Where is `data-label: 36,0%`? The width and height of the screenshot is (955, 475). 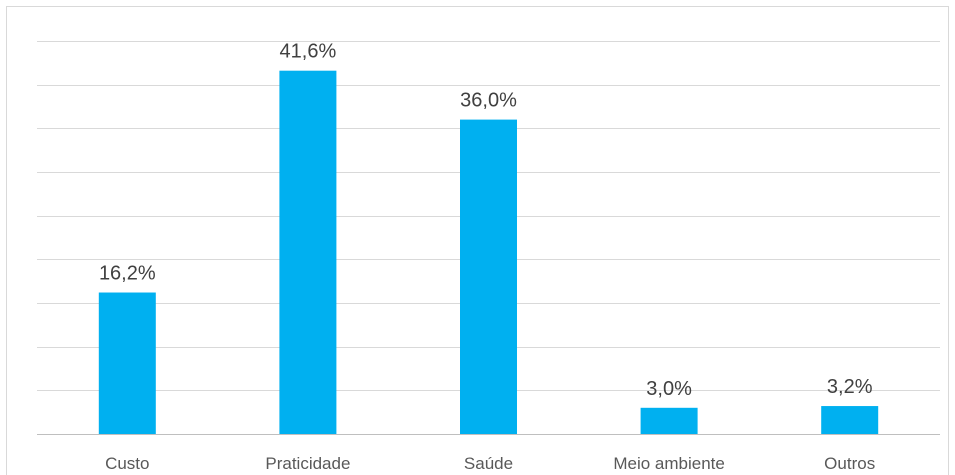
data-label: 36,0% is located at coordinates (488, 101).